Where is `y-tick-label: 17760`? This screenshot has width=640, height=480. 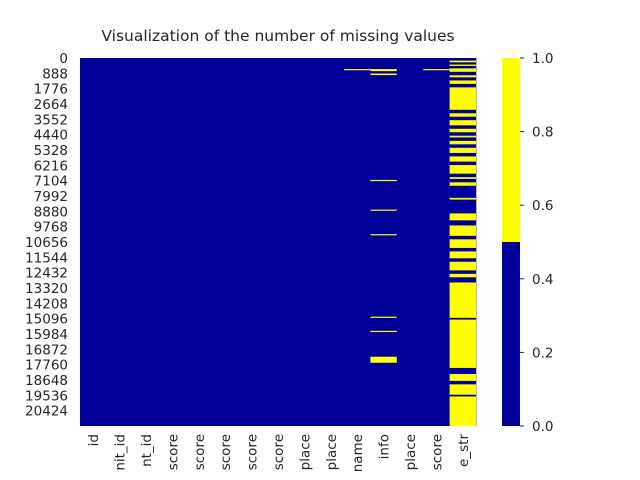 y-tick-label: 17760 is located at coordinates (46, 366).